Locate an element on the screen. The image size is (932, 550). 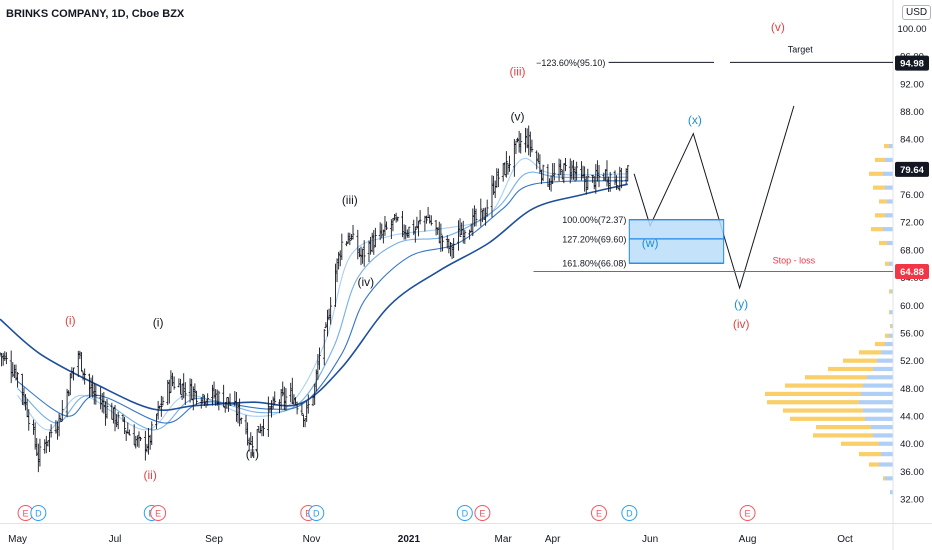
price-badge-text: 94.98 is located at coordinates (912, 64).